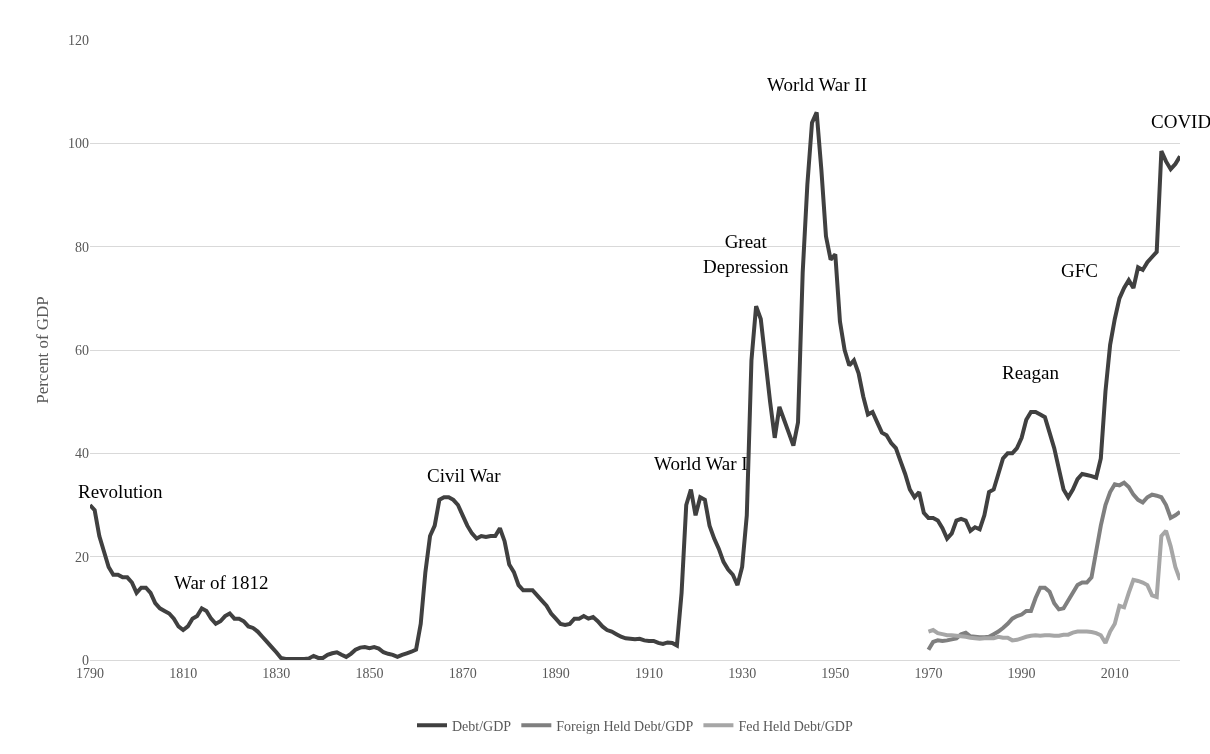 The height and width of the screenshot is (754, 1210). I want to click on legend-label: Debt/GDP, so click(482, 726).